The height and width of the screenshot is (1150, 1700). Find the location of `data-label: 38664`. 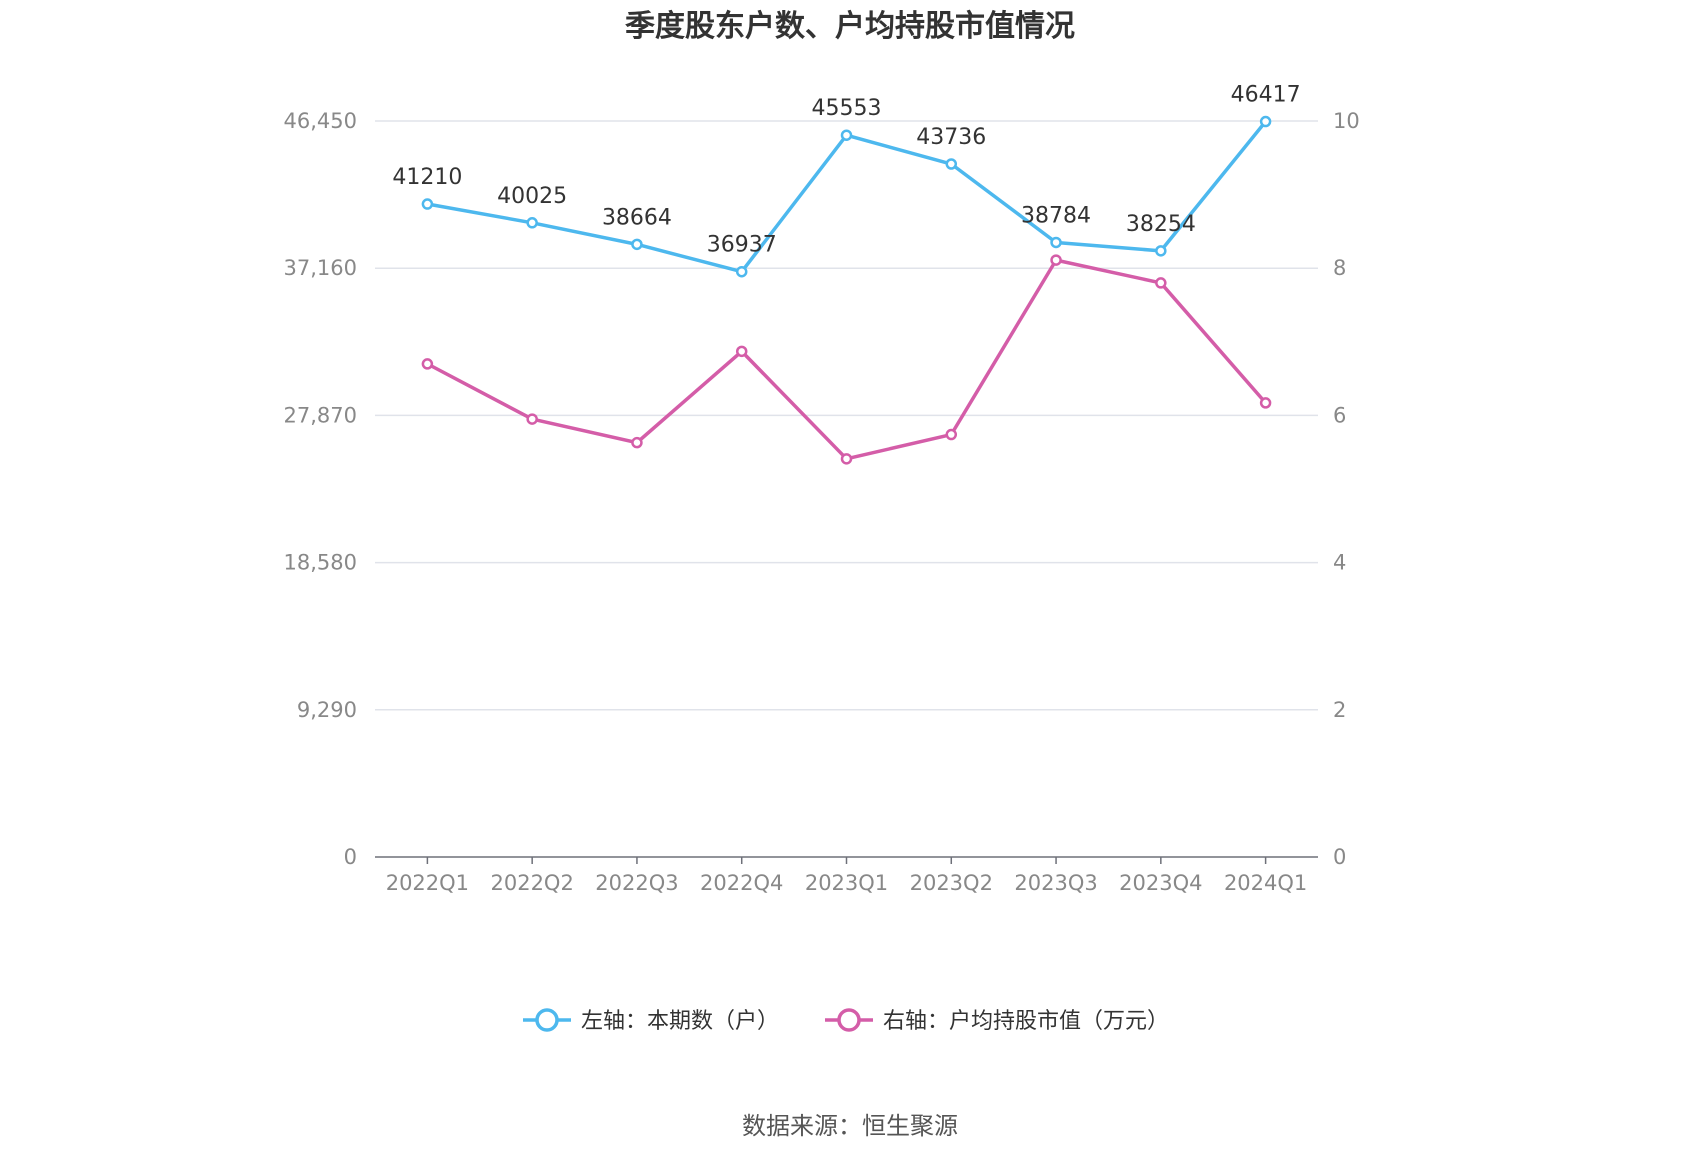

data-label: 38664 is located at coordinates (637, 217).